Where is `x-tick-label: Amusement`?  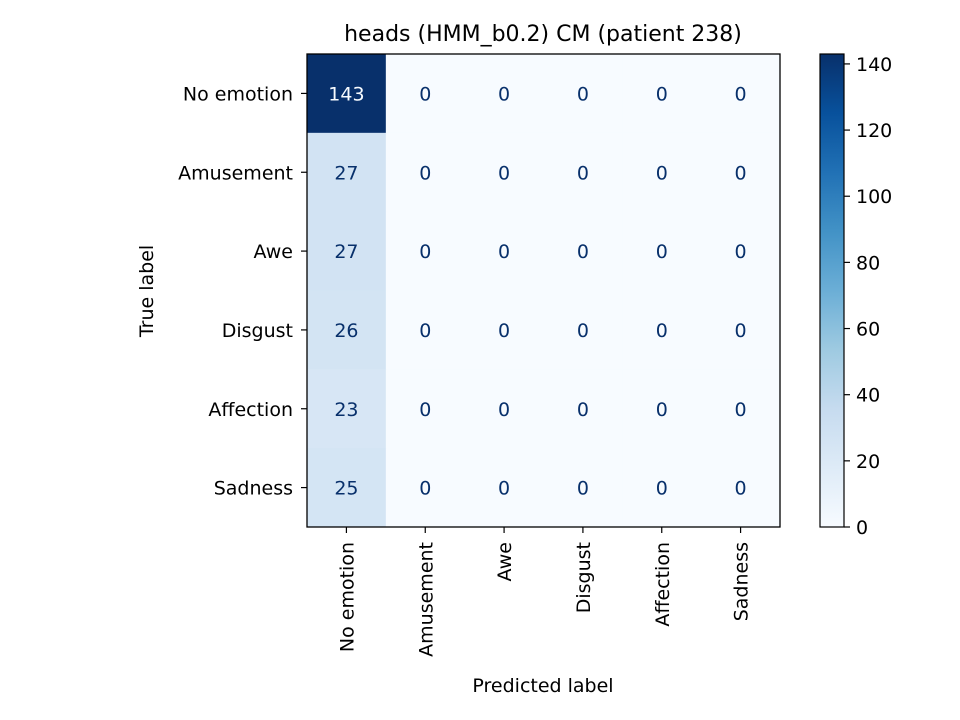
x-tick-label: Amusement is located at coordinates (426, 599).